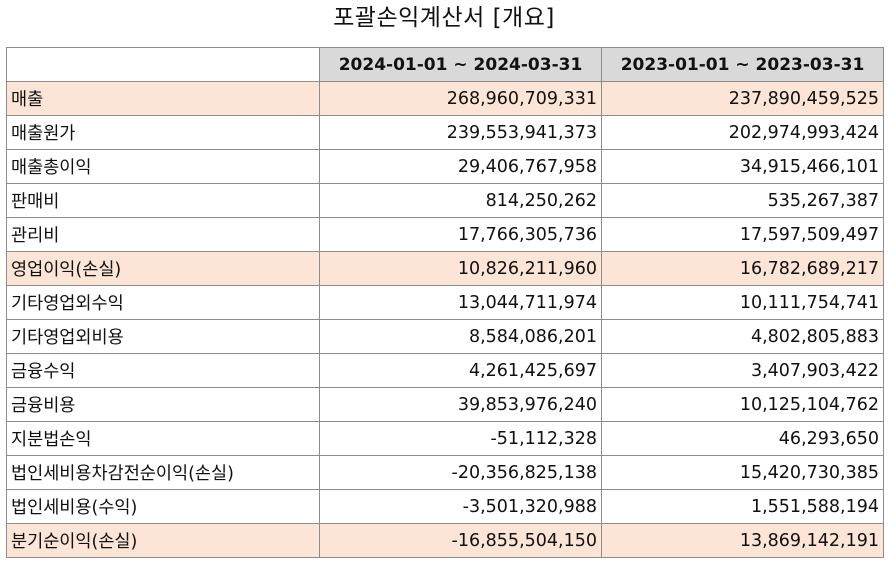 The height and width of the screenshot is (563, 888). I want to click on value-2024: -20,356,825,138, so click(460, 472).